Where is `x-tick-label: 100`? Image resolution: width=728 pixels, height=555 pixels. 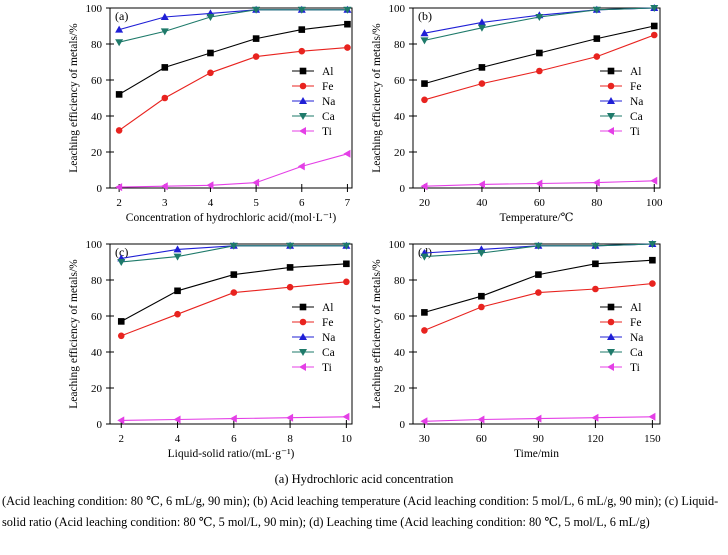 x-tick-label: 100 is located at coordinates (654, 203).